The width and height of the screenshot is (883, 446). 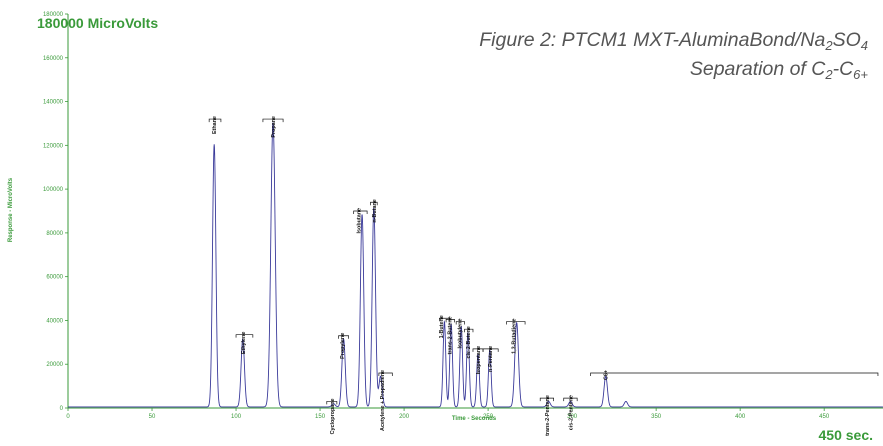 I want to click on y-tick-label: 140000, so click(x=53, y=103).